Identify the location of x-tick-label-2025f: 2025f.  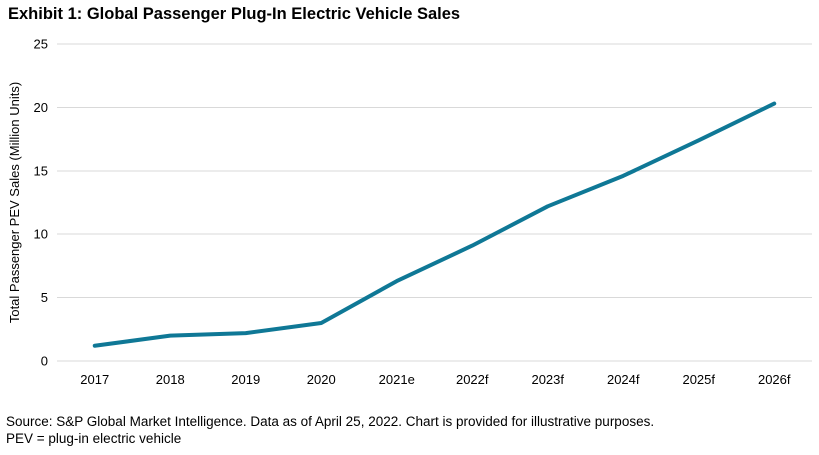
(698, 379).